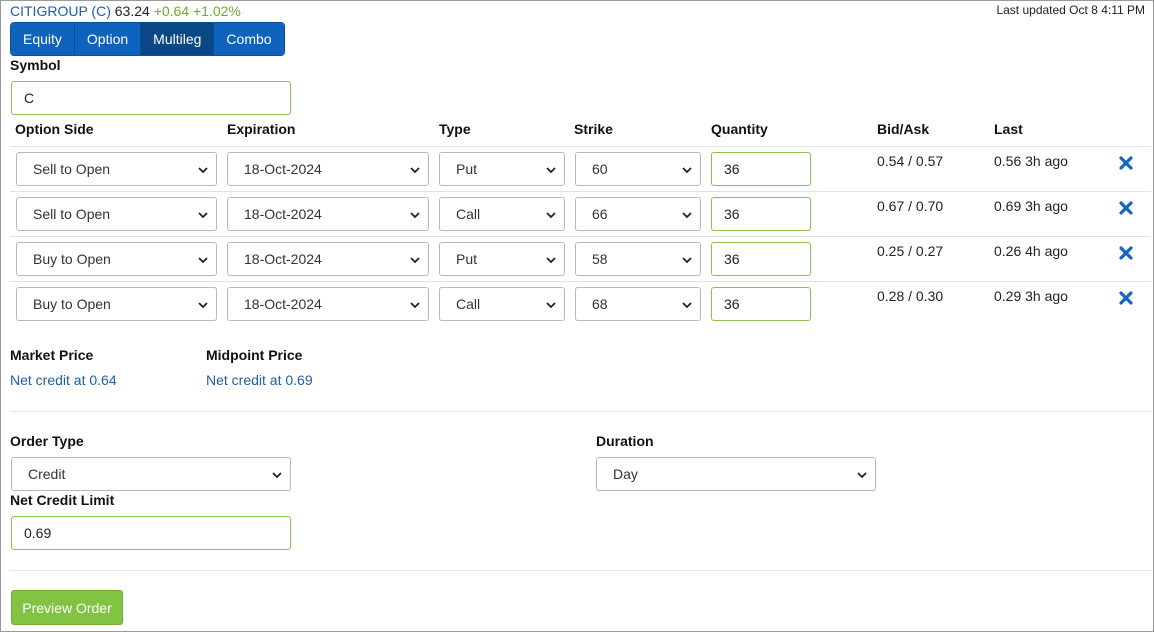 The height and width of the screenshot is (632, 1154). I want to click on net-credit-limit-input: 0.69, so click(151, 533).